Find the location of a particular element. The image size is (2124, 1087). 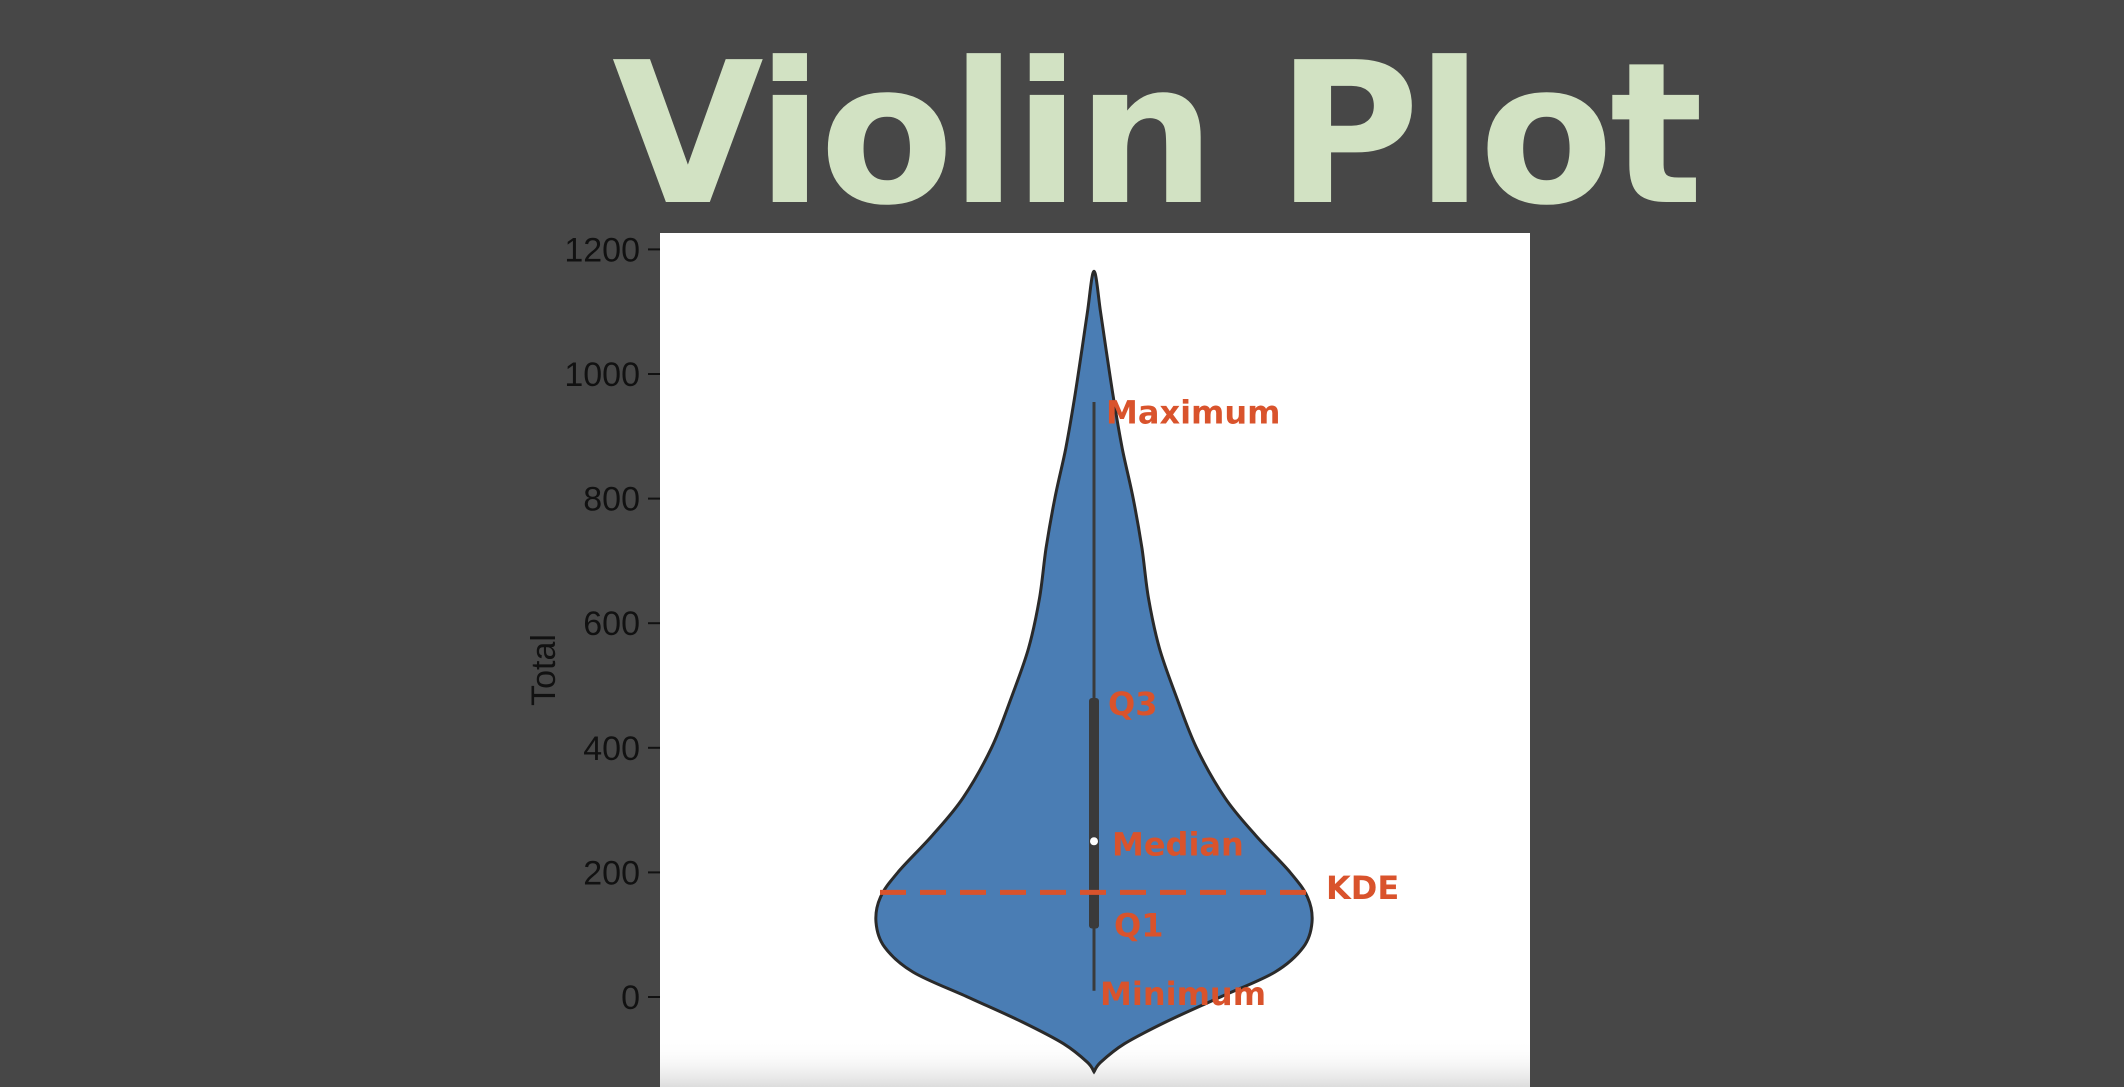

y-tick-label: 400 is located at coordinates (611, 749).